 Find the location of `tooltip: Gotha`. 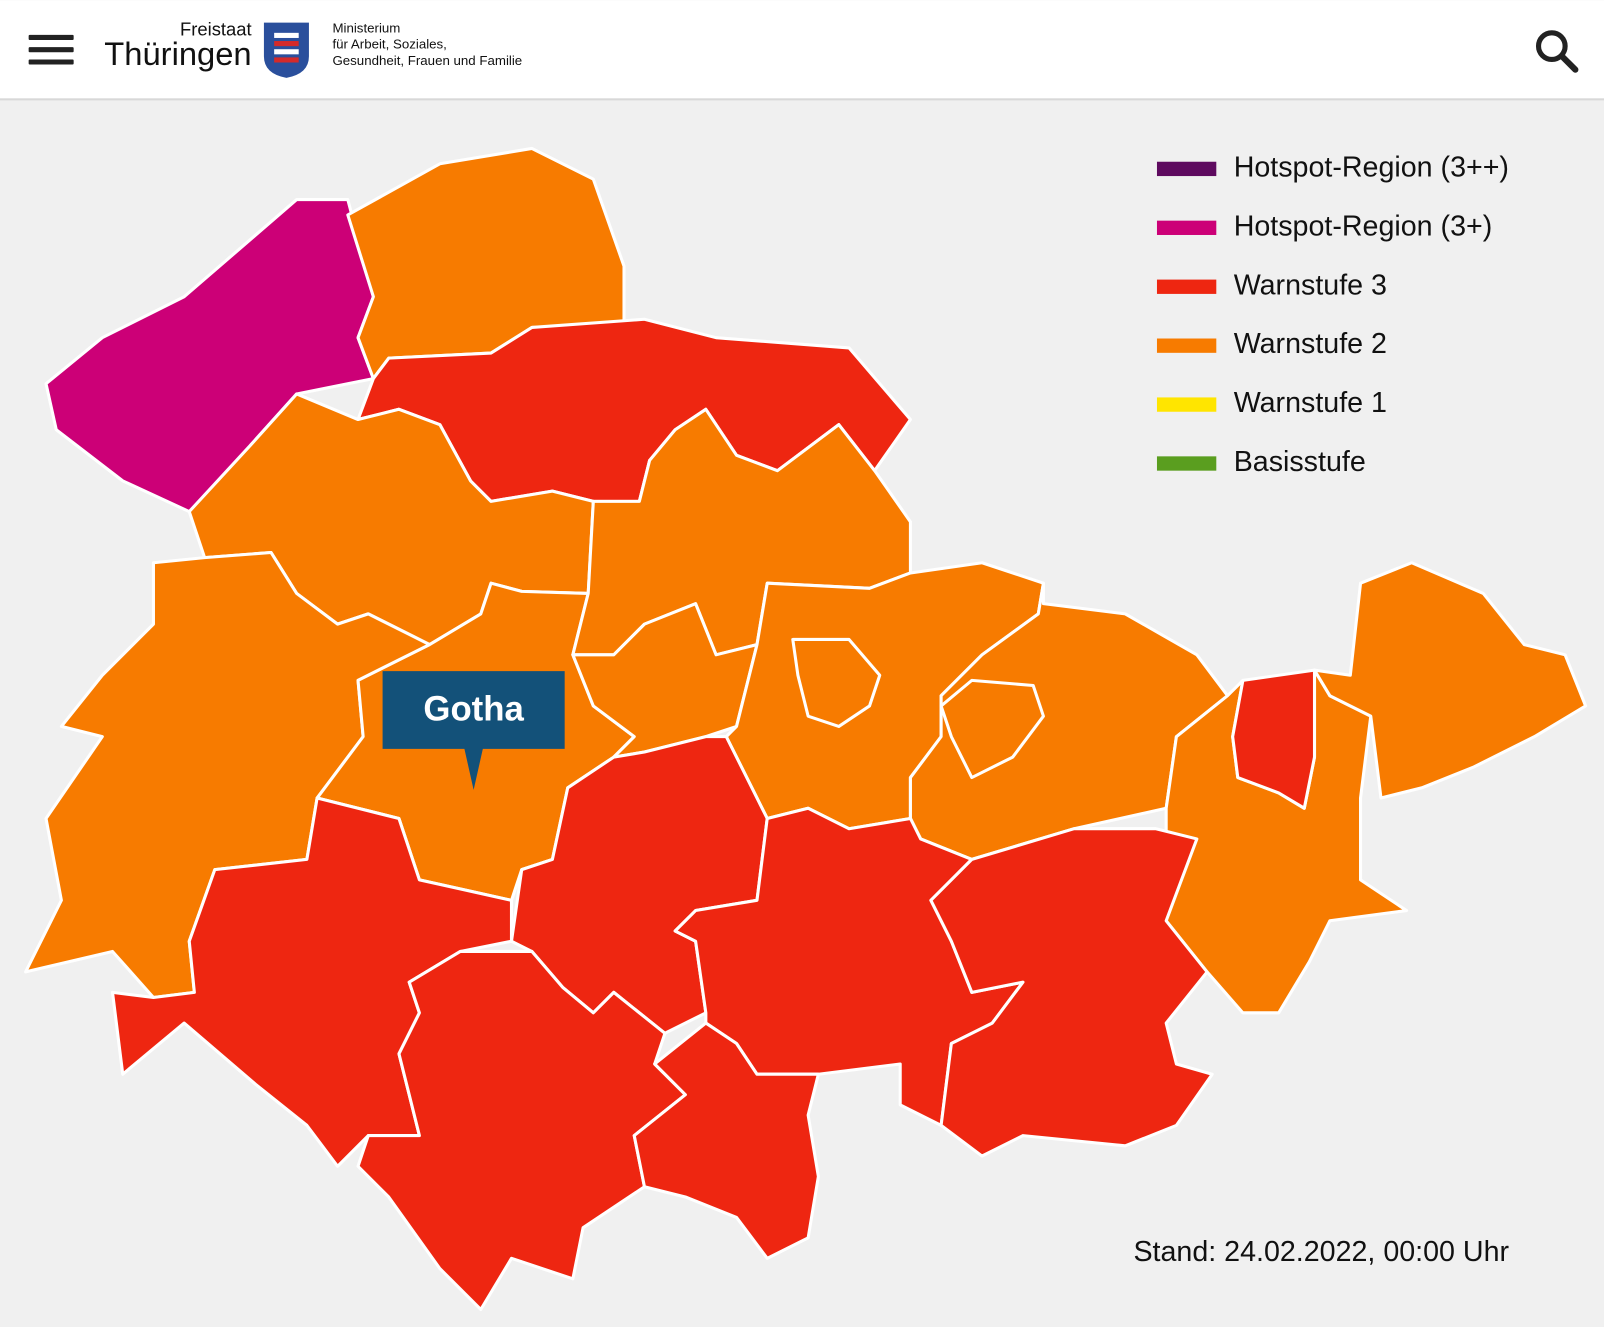

tooltip: Gotha is located at coordinates (473, 730).